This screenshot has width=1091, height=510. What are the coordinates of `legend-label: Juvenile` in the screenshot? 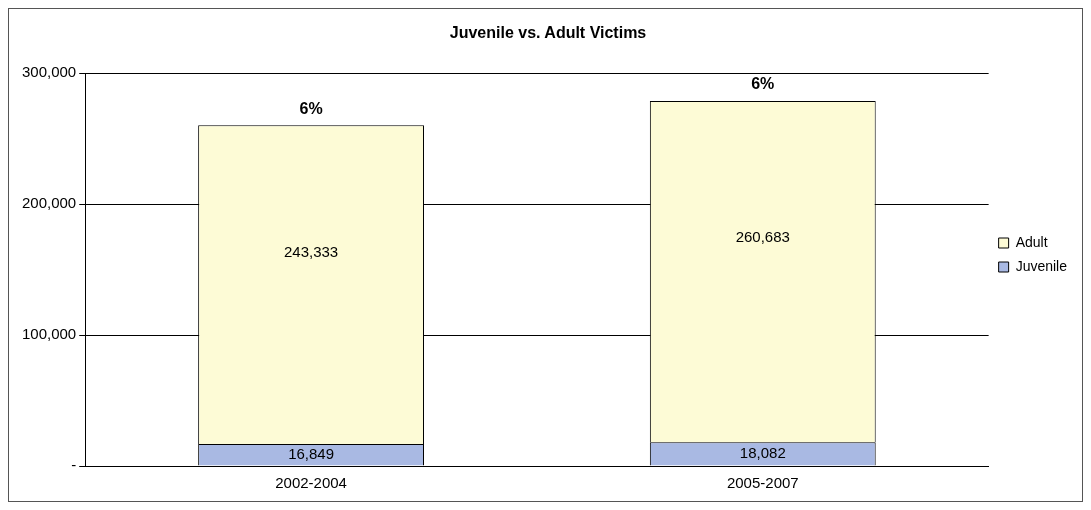 It's located at (1041, 265).